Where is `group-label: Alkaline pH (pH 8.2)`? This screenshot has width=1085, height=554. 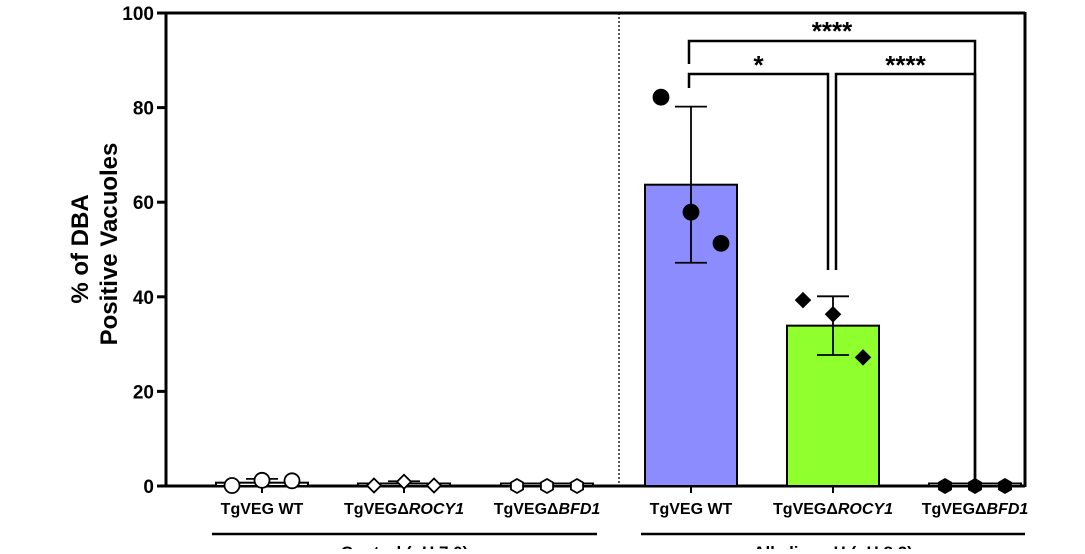
group-label: Alkaline pH (pH 8.2) is located at coordinates (833, 546).